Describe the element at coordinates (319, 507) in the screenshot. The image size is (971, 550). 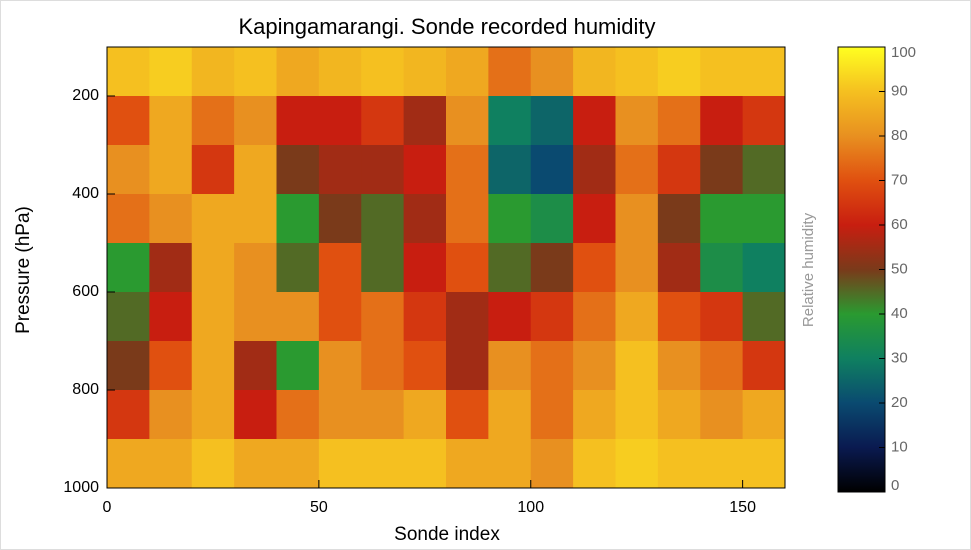
I see `x-tick-label: 50` at that location.